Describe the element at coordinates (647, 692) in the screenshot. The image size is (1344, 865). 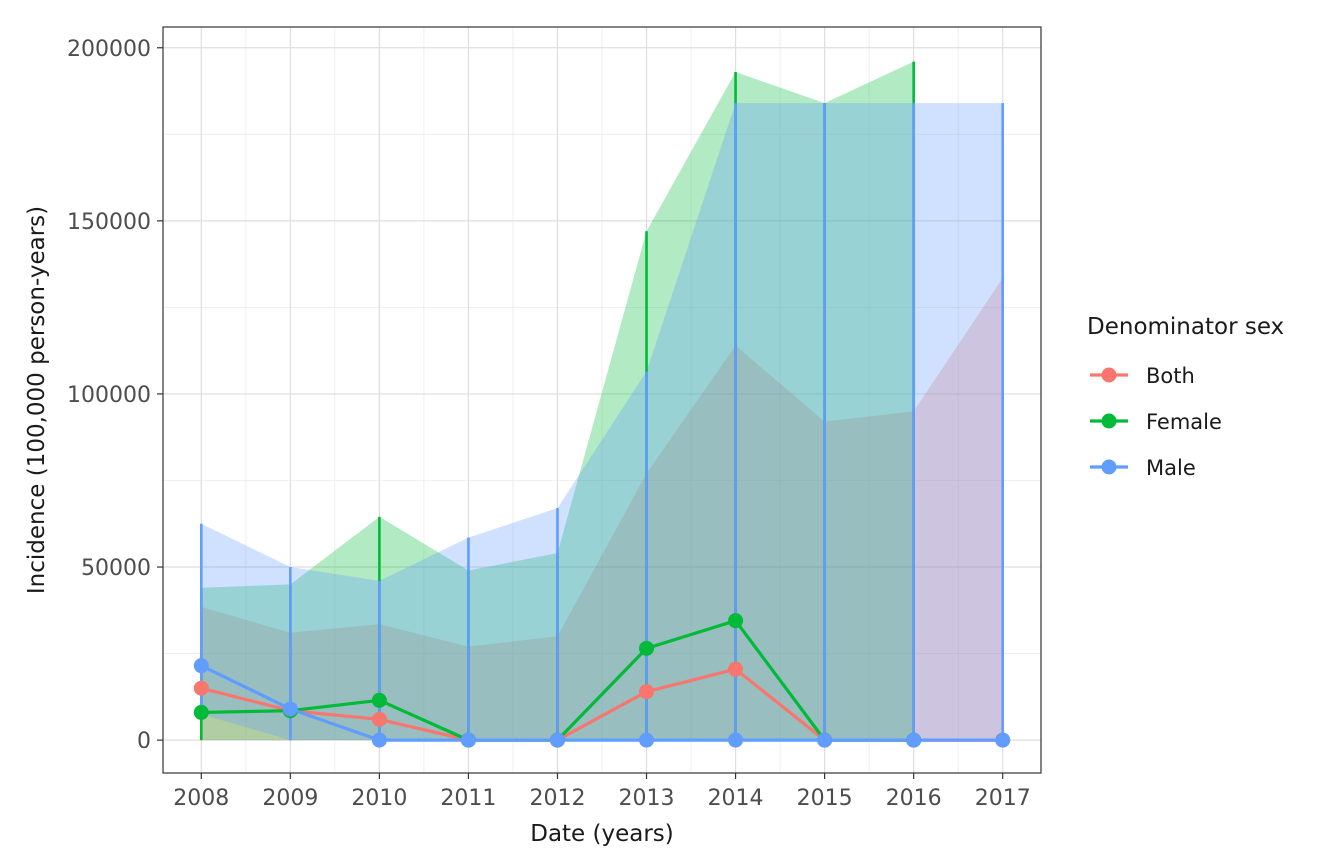
I see `point-both-2013` at that location.